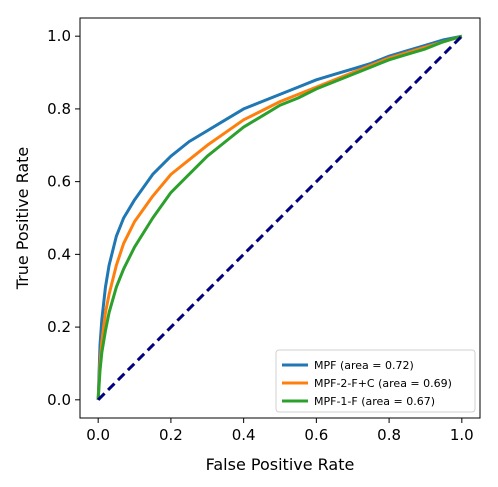  I want to click on x-tick-label: 0.4, so click(244, 435).